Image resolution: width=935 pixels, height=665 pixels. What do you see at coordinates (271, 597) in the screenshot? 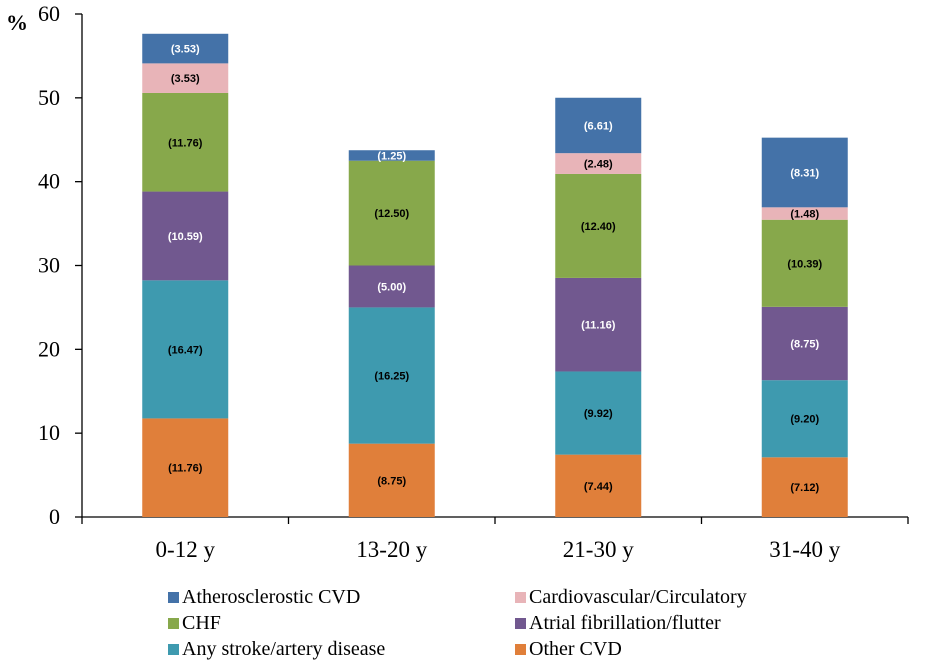
I see `legend-label: Atherosclerostic CVD` at bounding box center [271, 597].